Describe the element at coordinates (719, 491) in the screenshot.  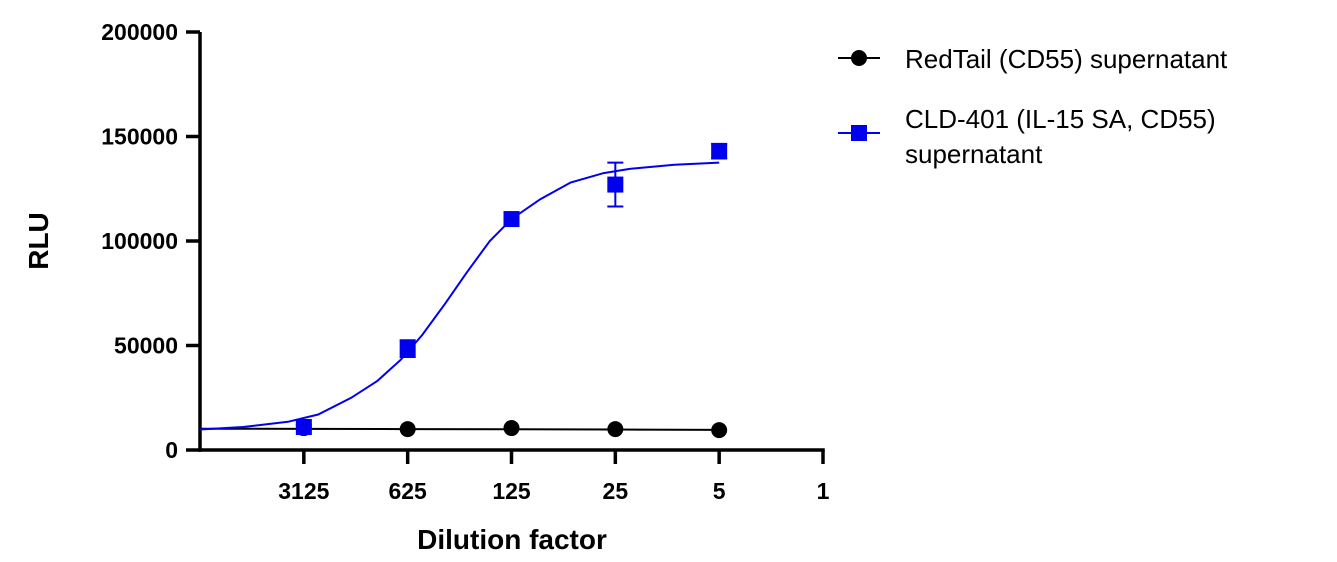
I see `x-tick-label: 5` at that location.